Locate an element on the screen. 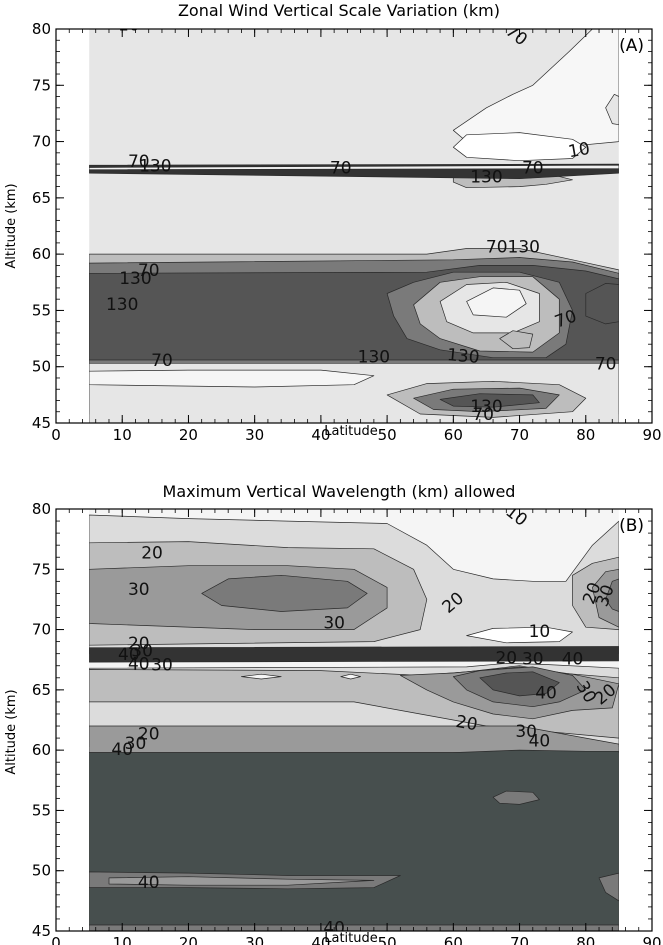  panel-a-y-tick-label: 70 is located at coordinates (41, 142).